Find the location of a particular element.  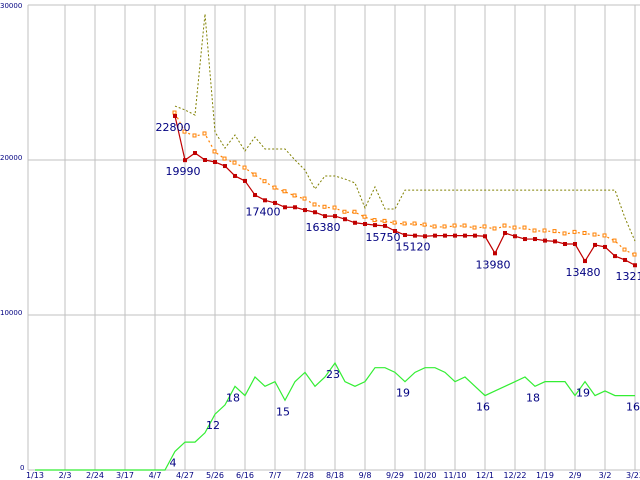

data-label-min: 13210 is located at coordinates (628, 276).